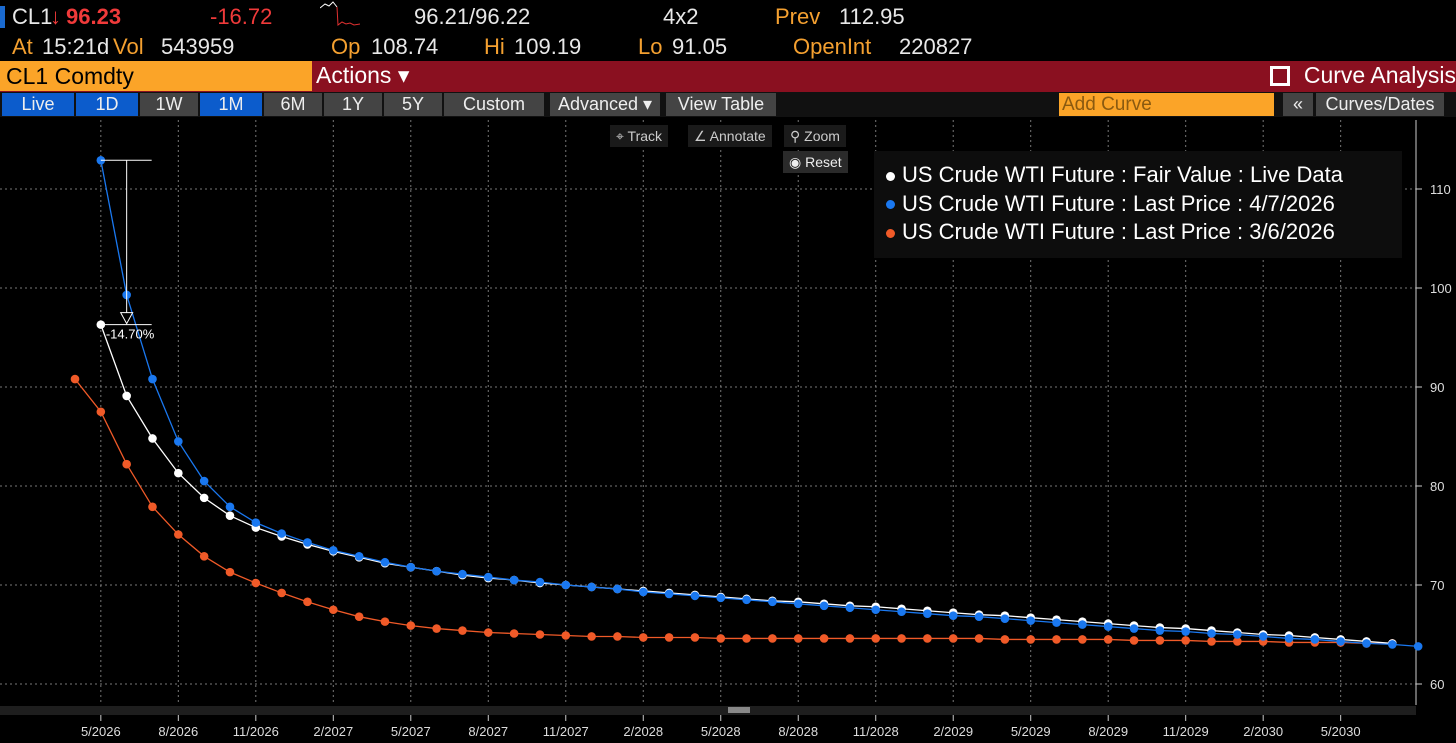 Image resolution: width=1456 pixels, height=743 pixels. What do you see at coordinates (1441, 288) in the screenshot?
I see `y-tick-label: 100` at bounding box center [1441, 288].